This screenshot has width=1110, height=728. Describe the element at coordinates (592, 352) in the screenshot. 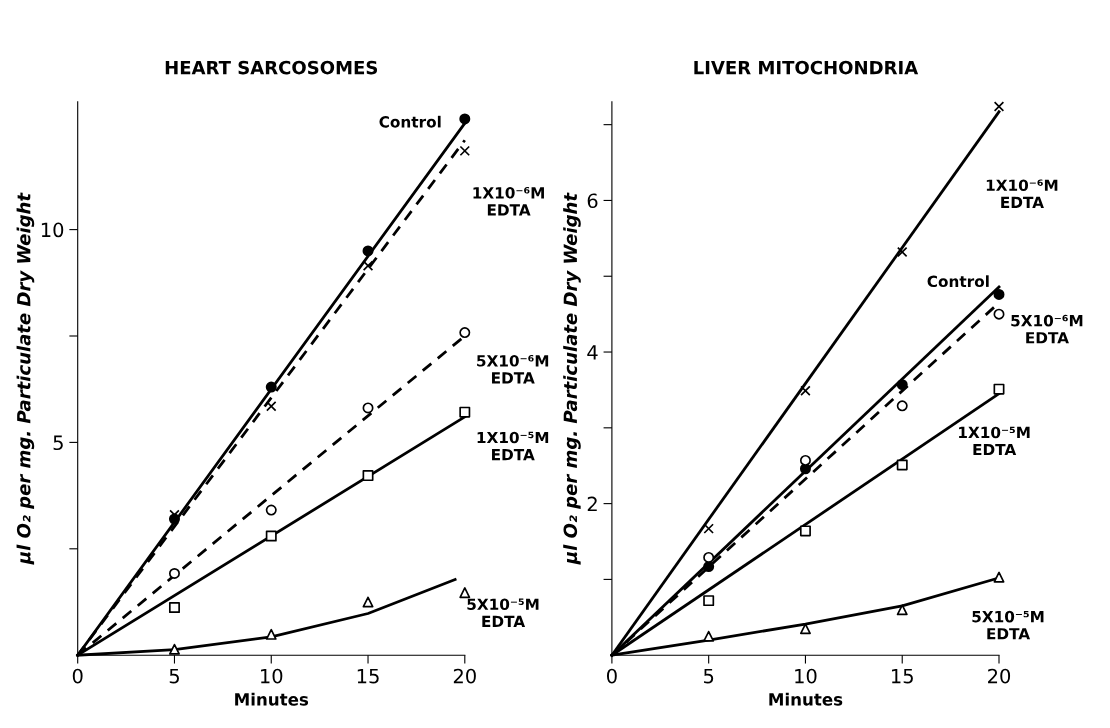

I see `y-tick-label: 4` at that location.